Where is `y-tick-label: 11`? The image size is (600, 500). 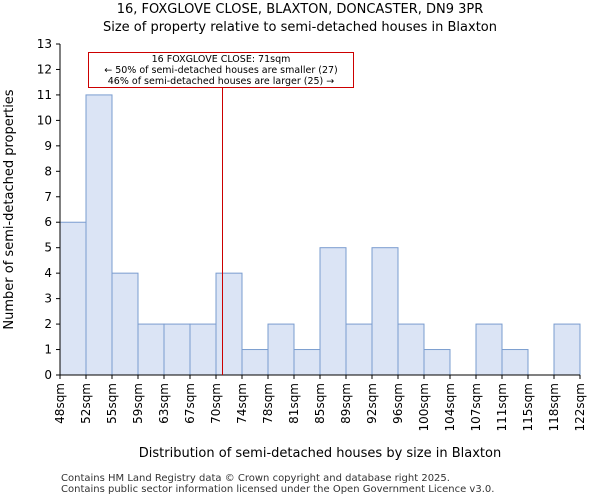
y-tick-label: 11 is located at coordinates (44, 95).